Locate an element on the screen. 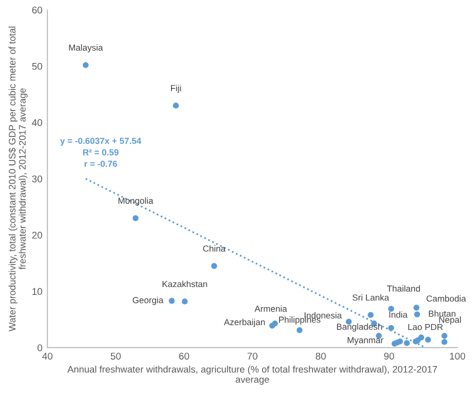  x-tick-label: 60 is located at coordinates (184, 356).